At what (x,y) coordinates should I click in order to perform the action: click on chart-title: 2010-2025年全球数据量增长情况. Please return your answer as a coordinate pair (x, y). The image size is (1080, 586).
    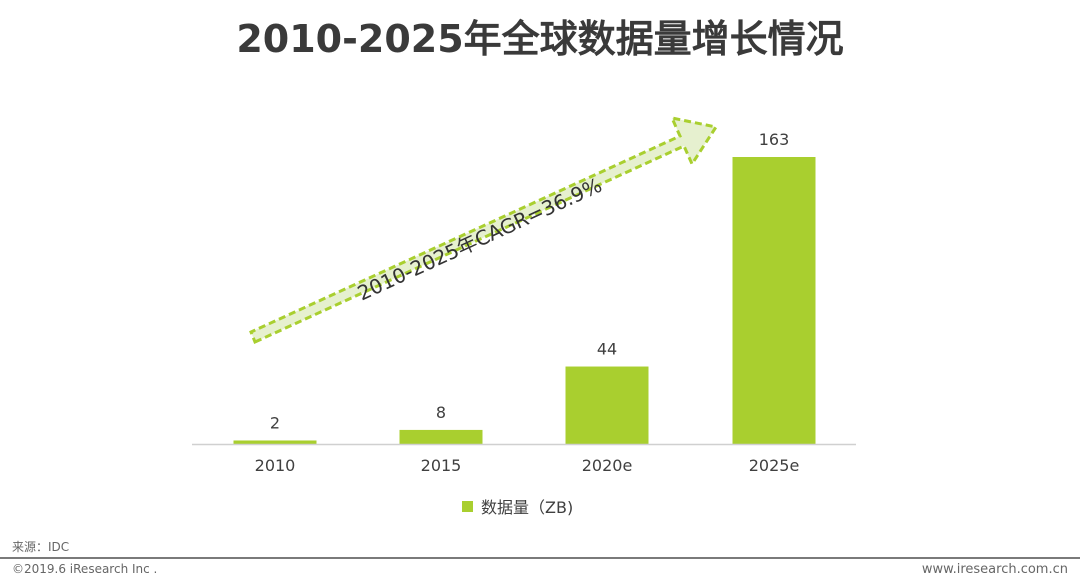
    Looking at the image, I should click on (540, 39).